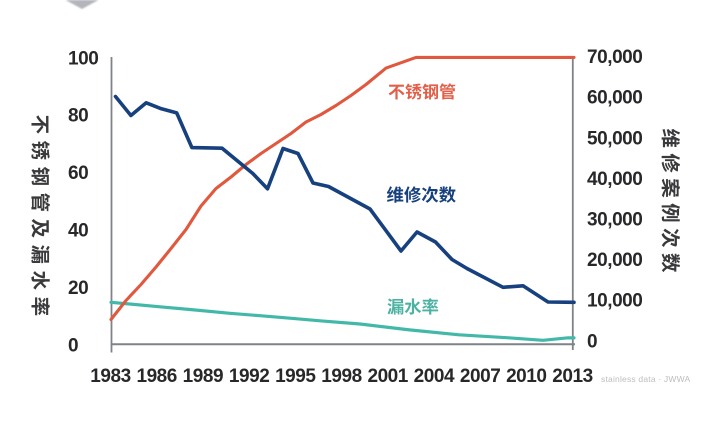 Image resolution: width=713 pixels, height=433 pixels. Describe the element at coordinates (249, 376) in the screenshot. I see `svg-text: 1992` at that location.